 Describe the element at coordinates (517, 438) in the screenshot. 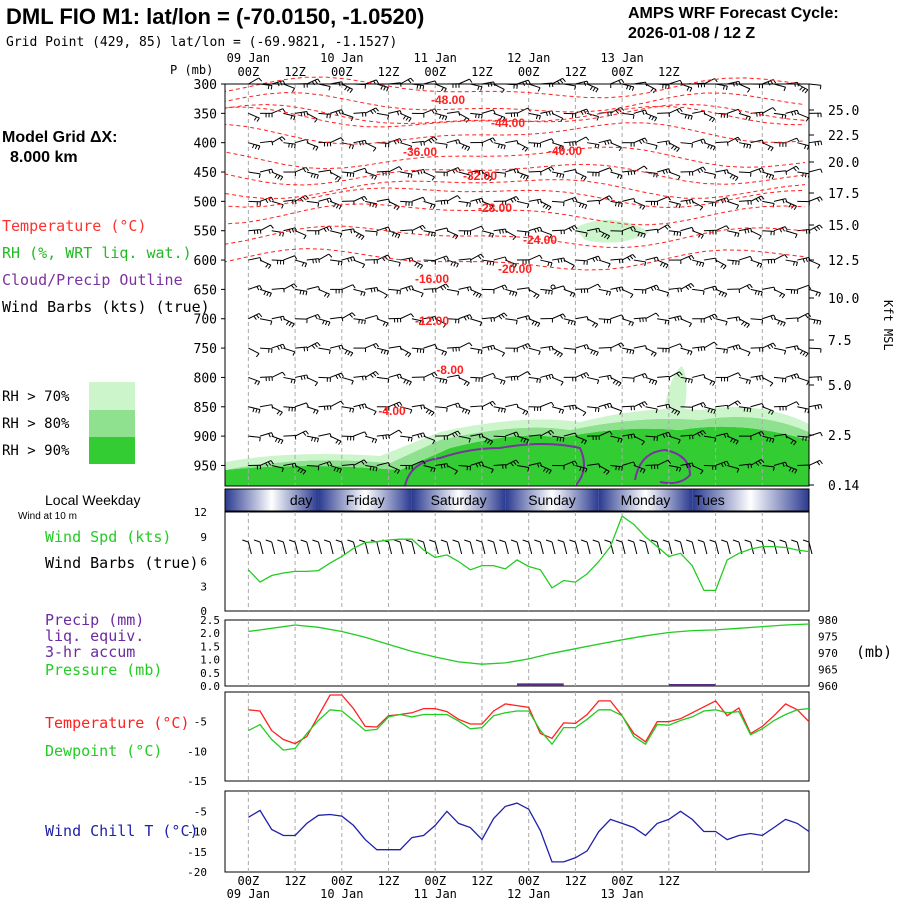

I see `rh-70-area` at that location.